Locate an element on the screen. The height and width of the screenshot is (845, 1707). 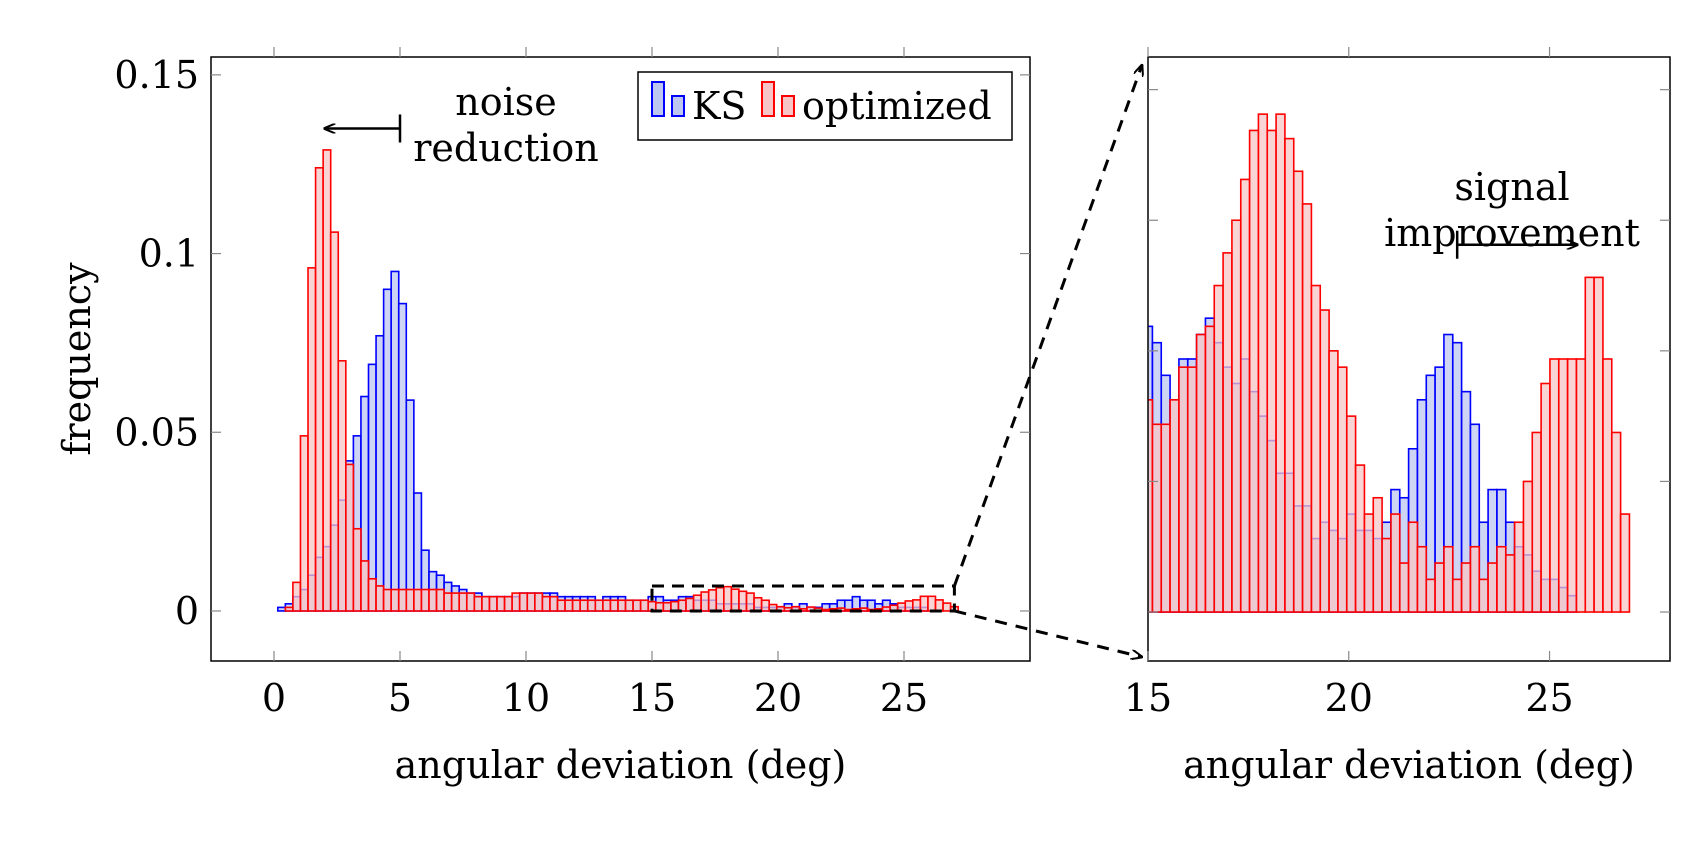
legend-box is located at coordinates (825, 106).